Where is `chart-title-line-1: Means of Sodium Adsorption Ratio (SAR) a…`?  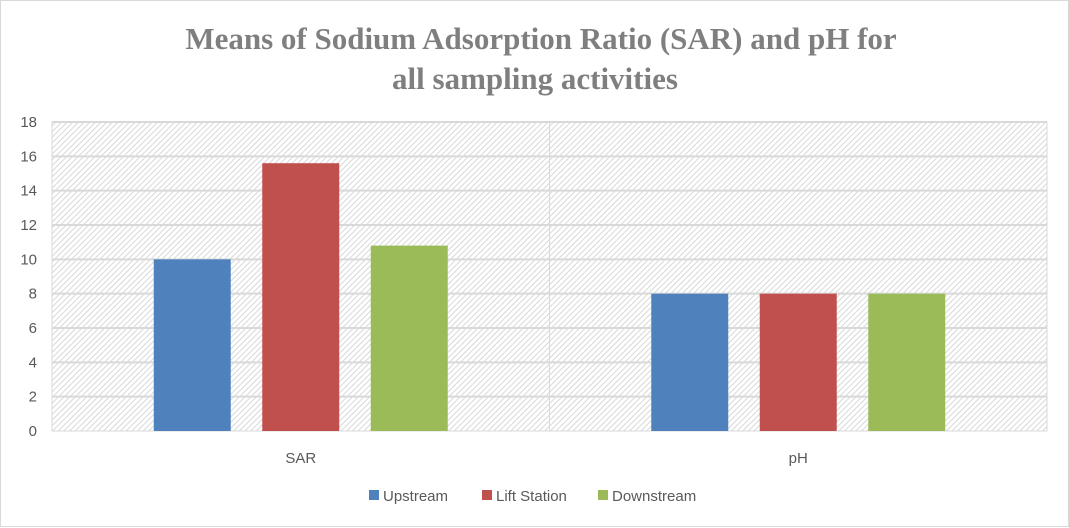
chart-title-line-1: Means of Sodium Adsorption Ratio (SAR) a… is located at coordinates (541, 38).